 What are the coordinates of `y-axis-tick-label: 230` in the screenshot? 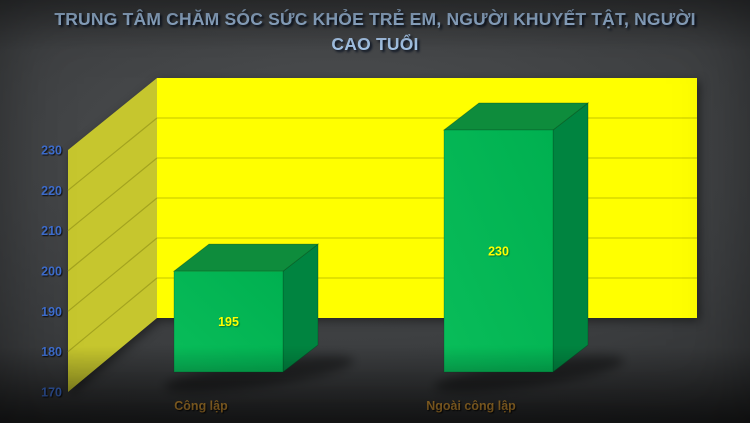 It's located at (51, 151).